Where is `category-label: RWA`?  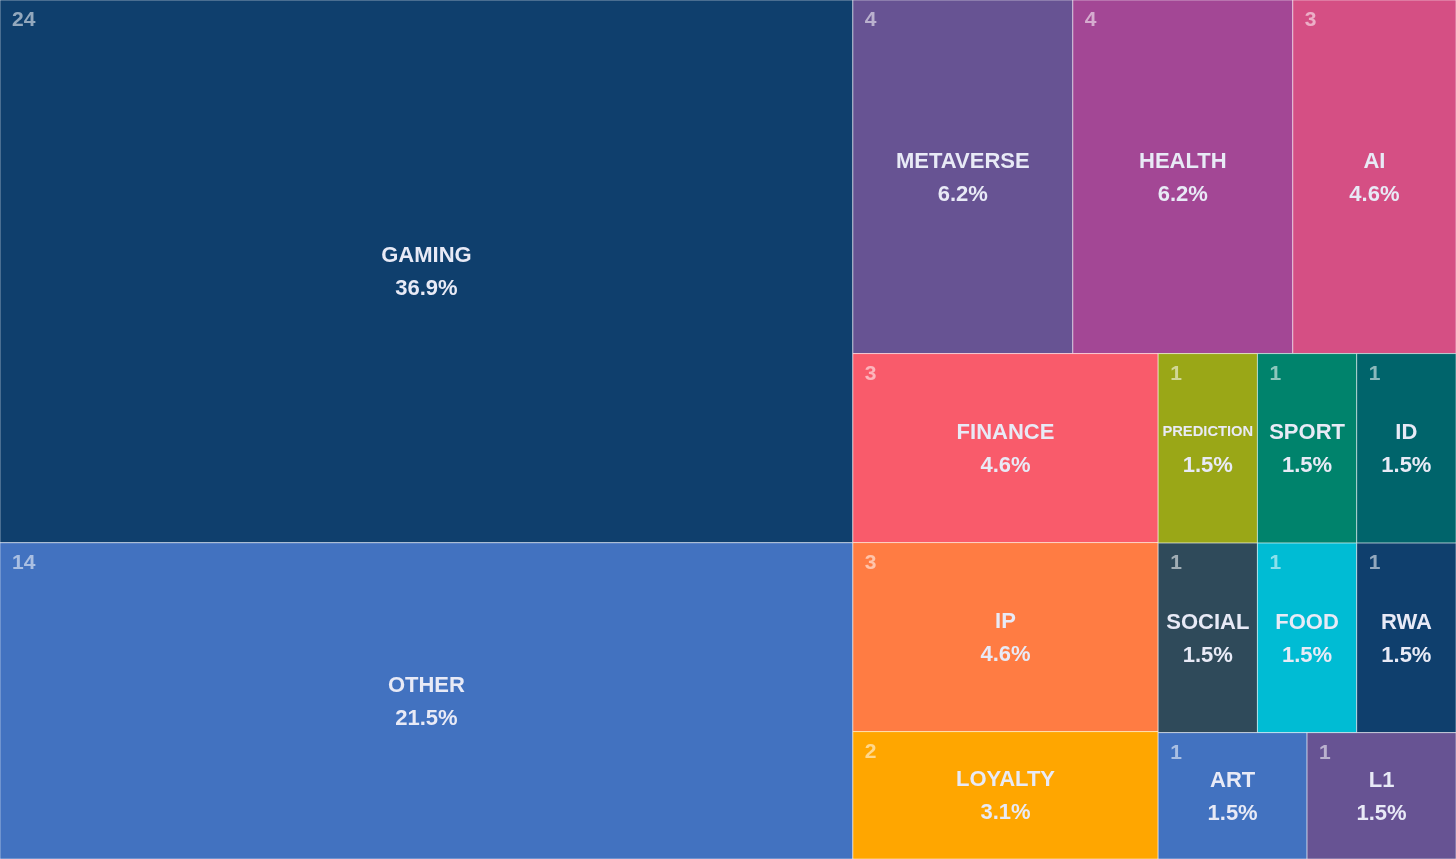 category-label: RWA is located at coordinates (1406, 621).